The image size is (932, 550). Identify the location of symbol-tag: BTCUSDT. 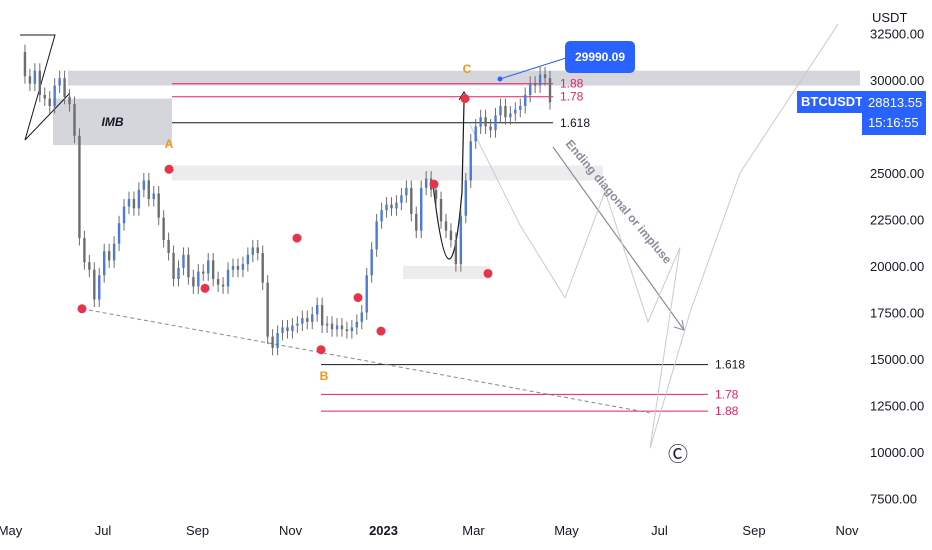
(833, 102).